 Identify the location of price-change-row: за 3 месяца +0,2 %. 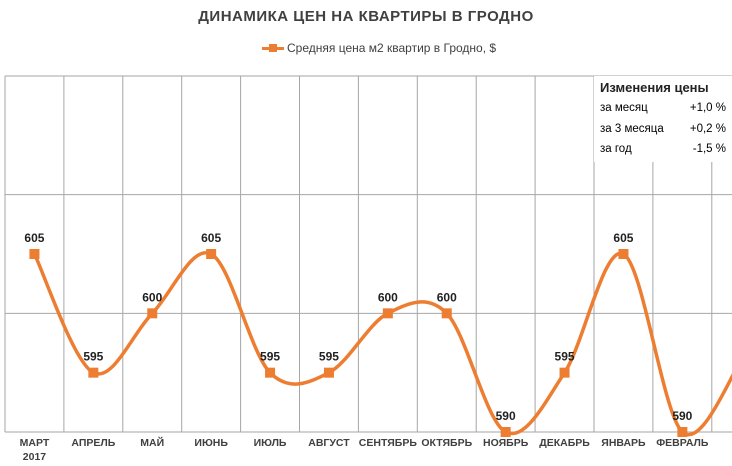
(663, 131).